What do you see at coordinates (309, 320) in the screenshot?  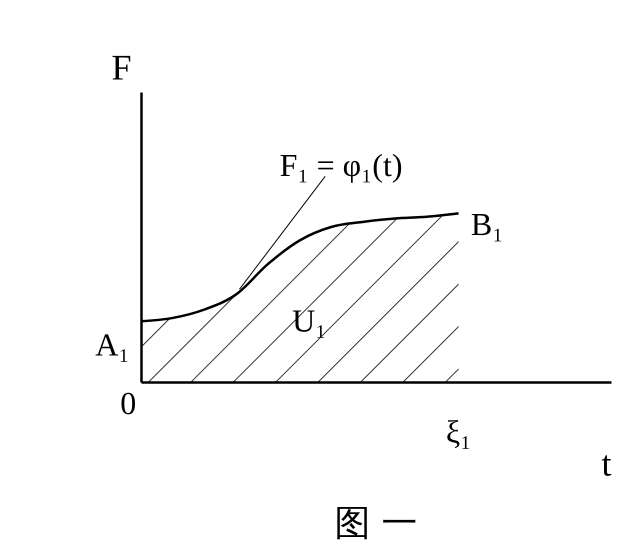 I see `annotation: U₁` at bounding box center [309, 320].